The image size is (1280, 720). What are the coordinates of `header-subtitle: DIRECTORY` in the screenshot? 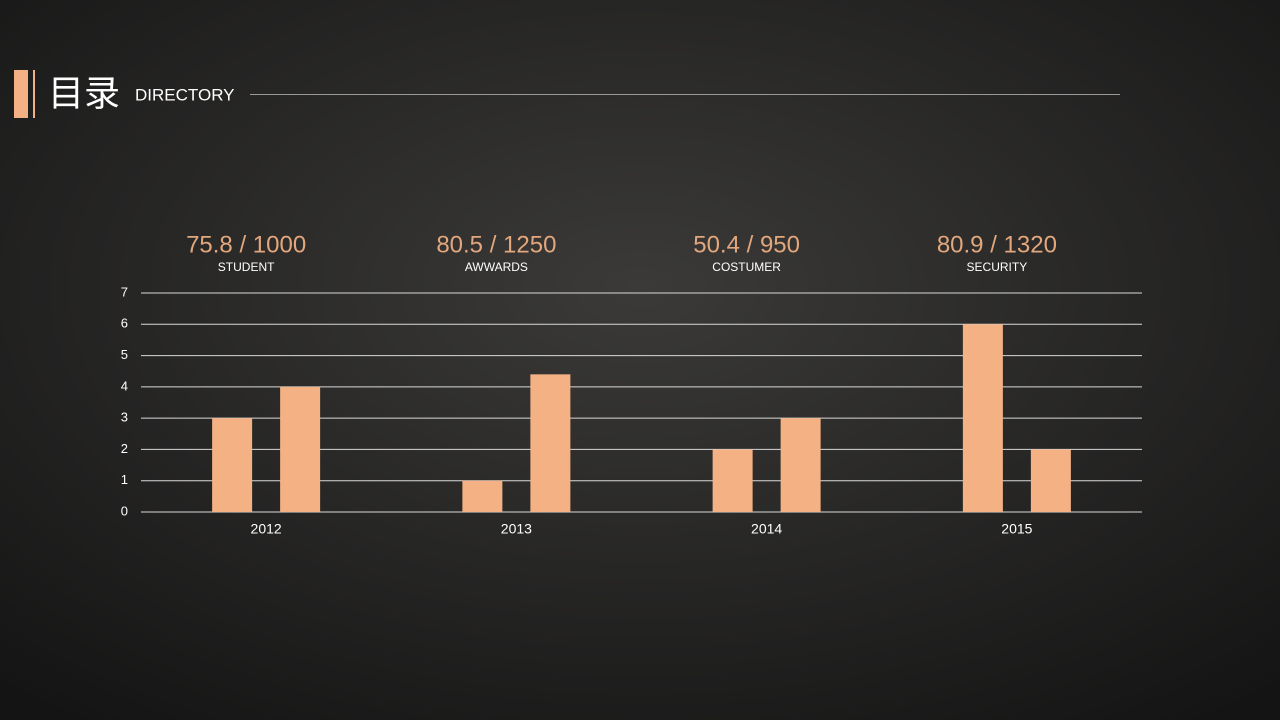 It's located at (185, 94).